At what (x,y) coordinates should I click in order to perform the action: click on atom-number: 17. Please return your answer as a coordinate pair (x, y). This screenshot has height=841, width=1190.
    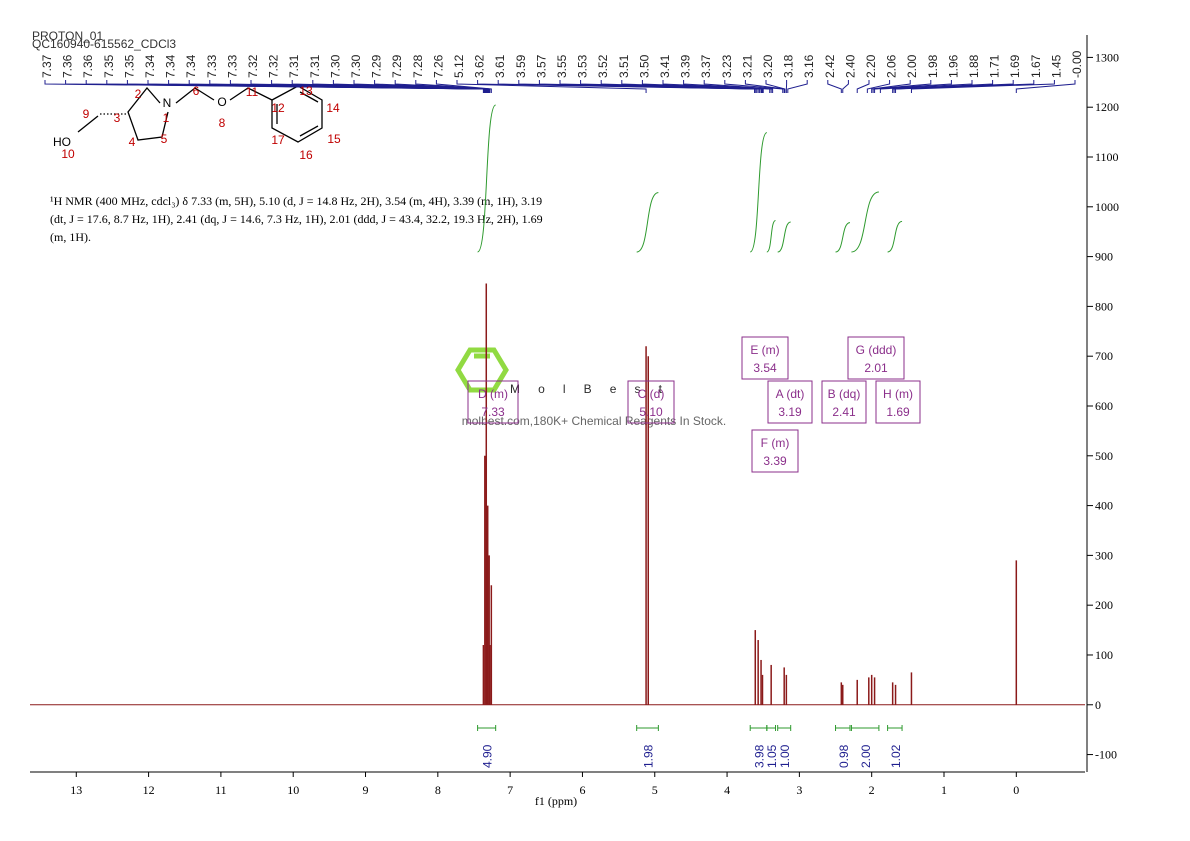
    Looking at the image, I should click on (278, 140).